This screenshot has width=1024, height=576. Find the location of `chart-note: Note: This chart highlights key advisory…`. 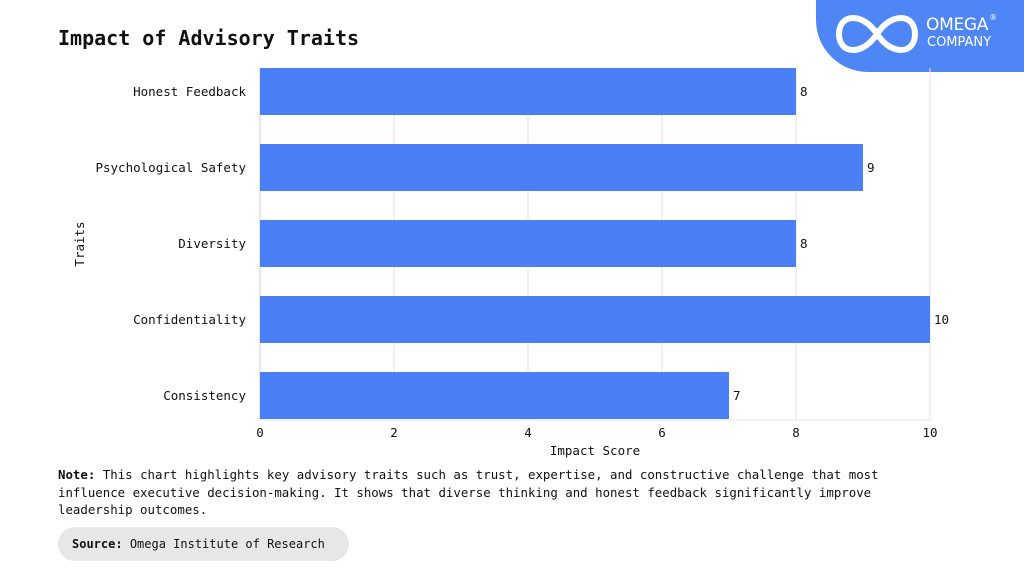

chart-note: Note: This chart highlights key advisory… is located at coordinates (468, 492).